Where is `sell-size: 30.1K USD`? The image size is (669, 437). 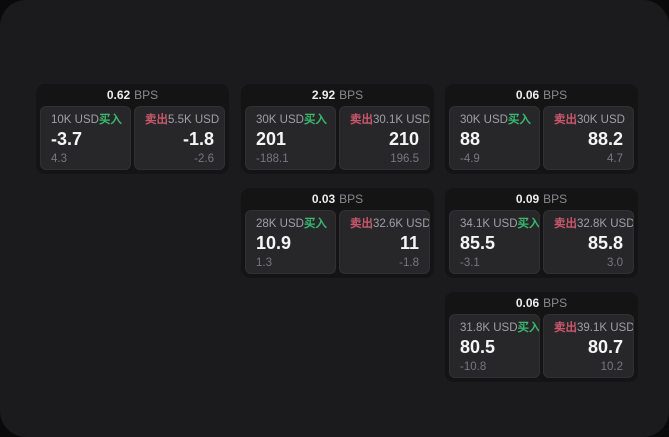 sell-size: 30.1K USD is located at coordinates (401, 120).